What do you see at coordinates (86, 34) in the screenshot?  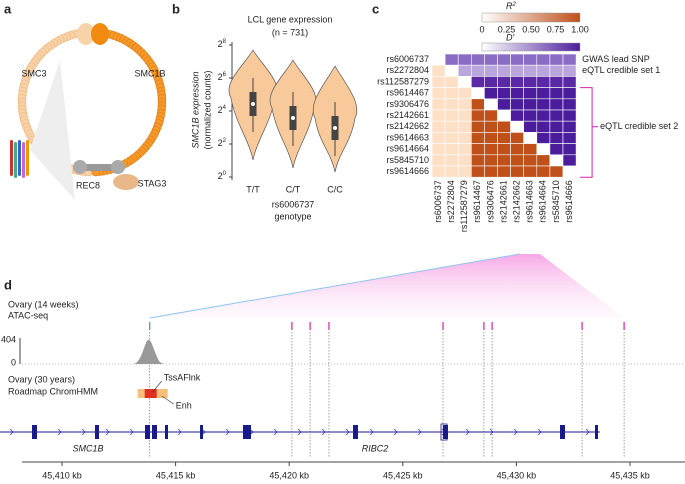 I see `smc3-head` at bounding box center [86, 34].